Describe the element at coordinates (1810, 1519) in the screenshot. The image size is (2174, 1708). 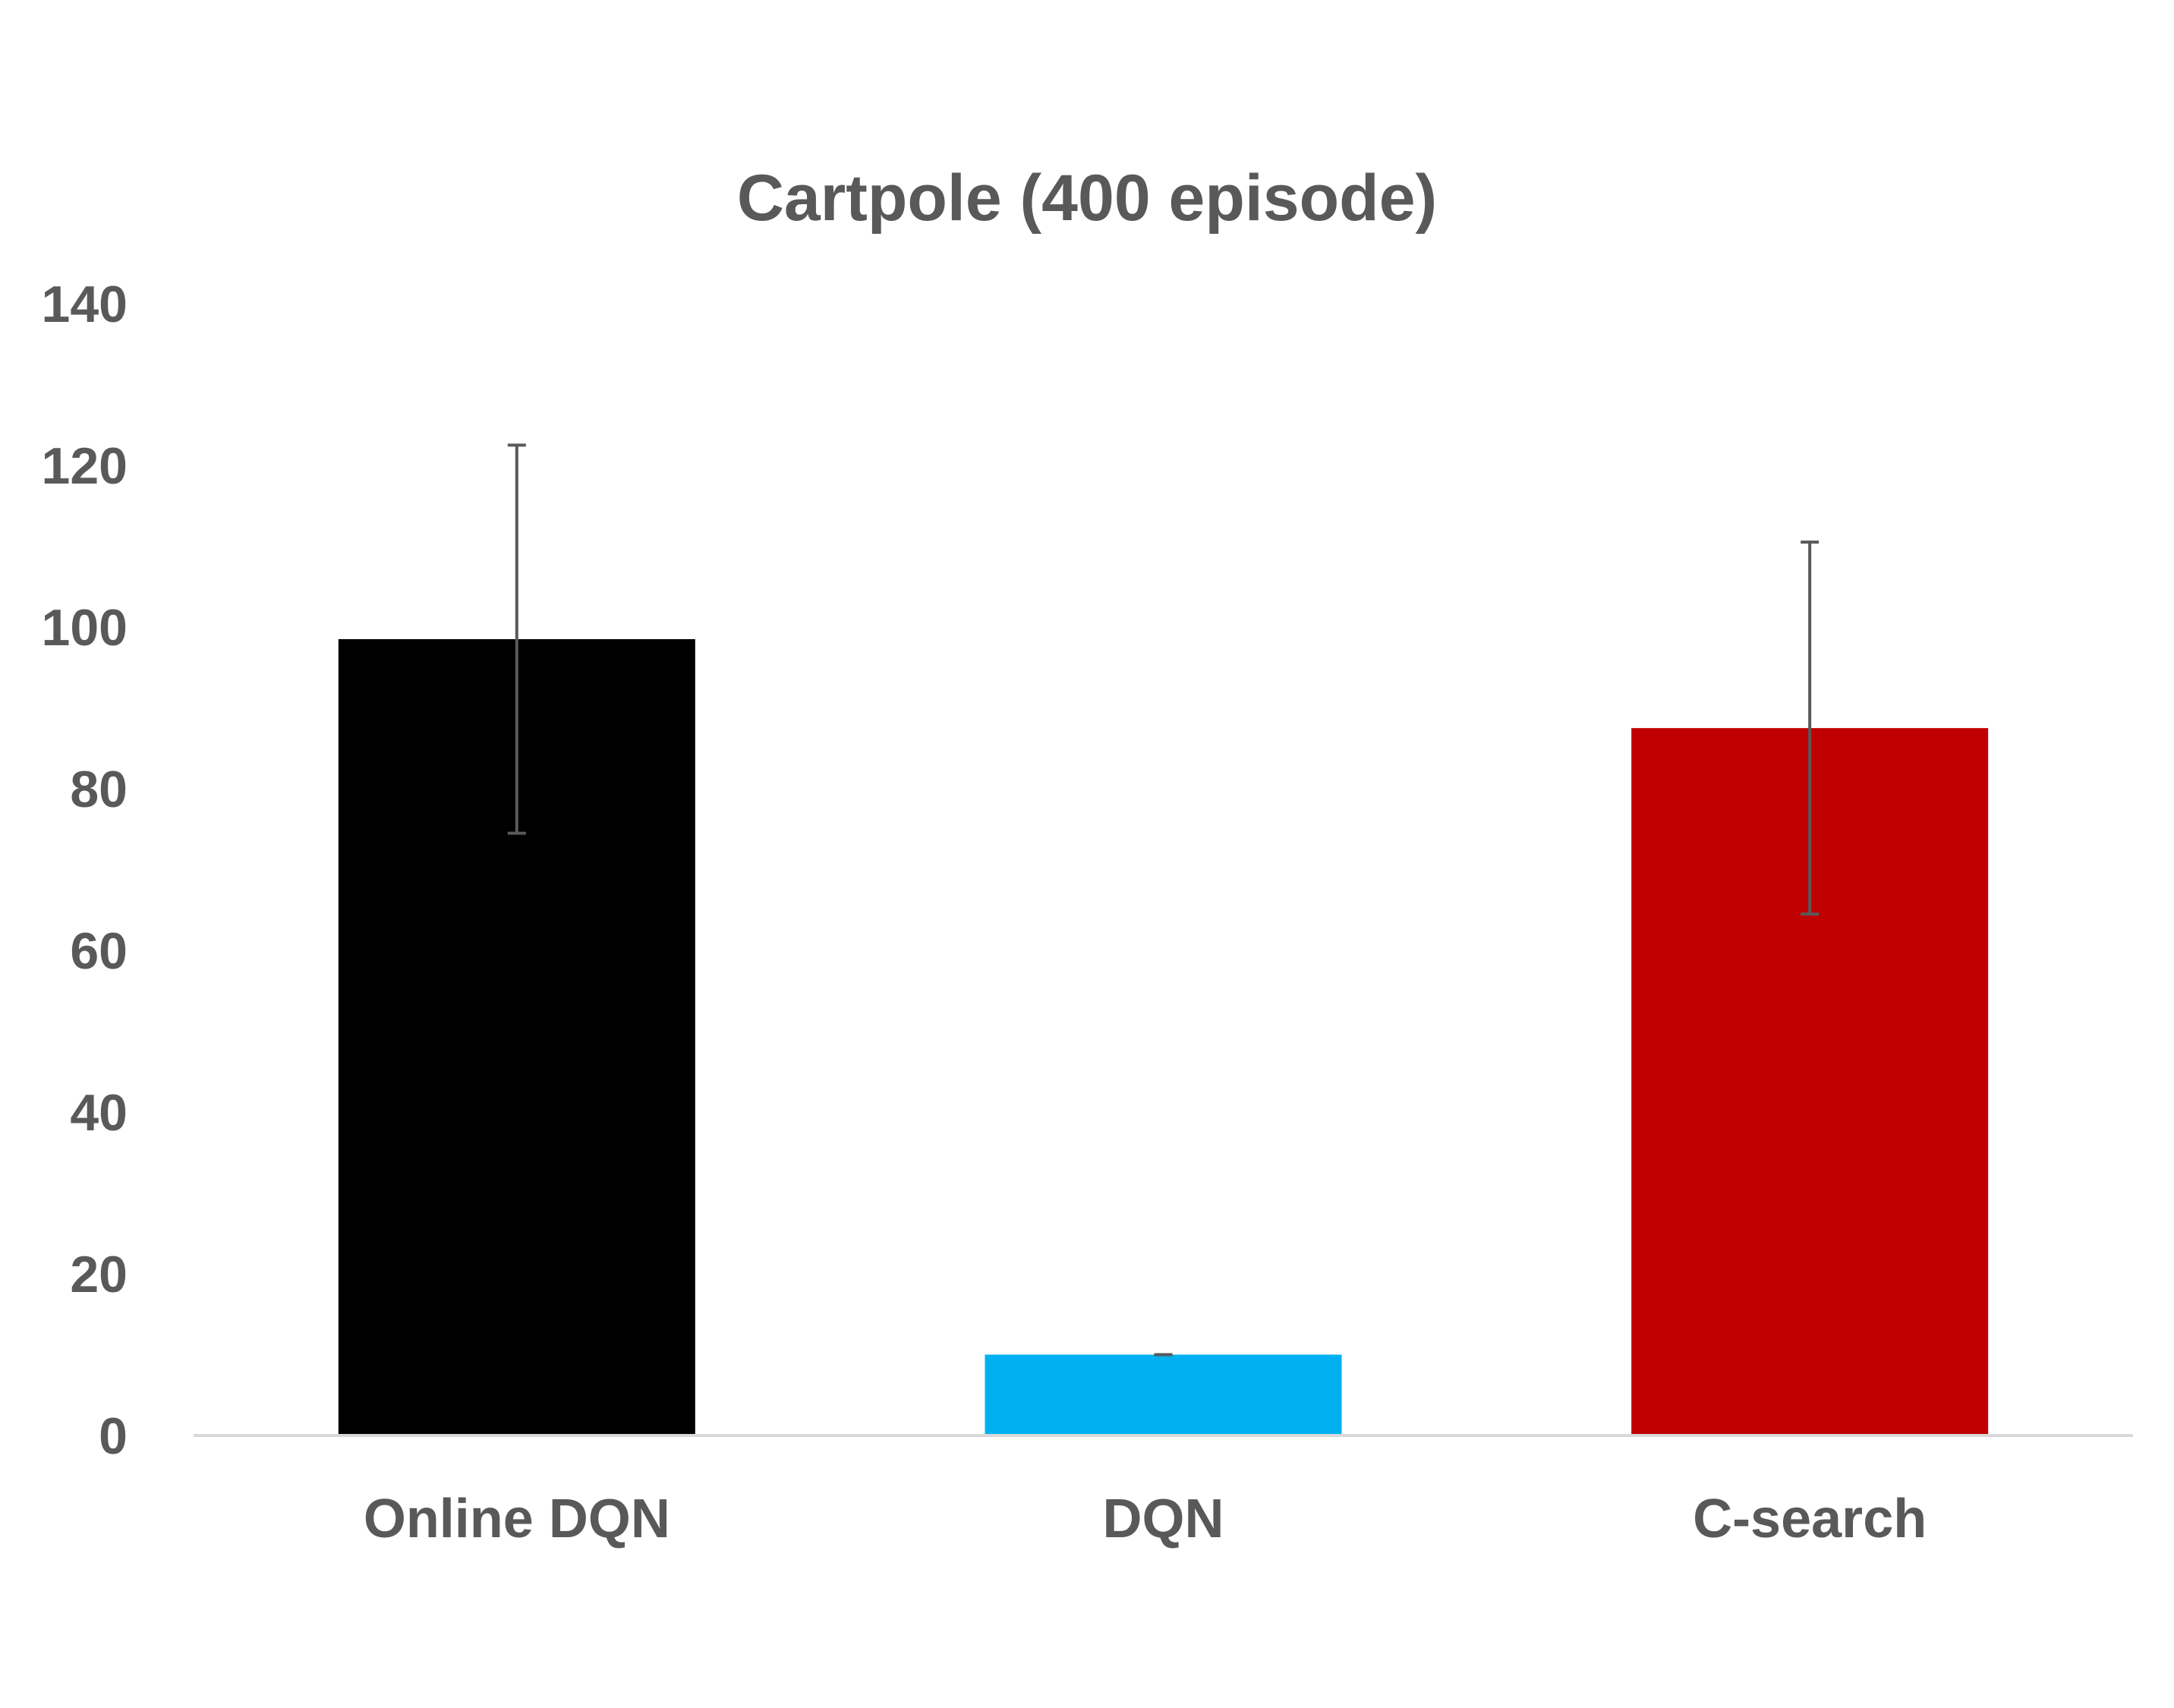
I see `x-tick-label: C-search` at that location.